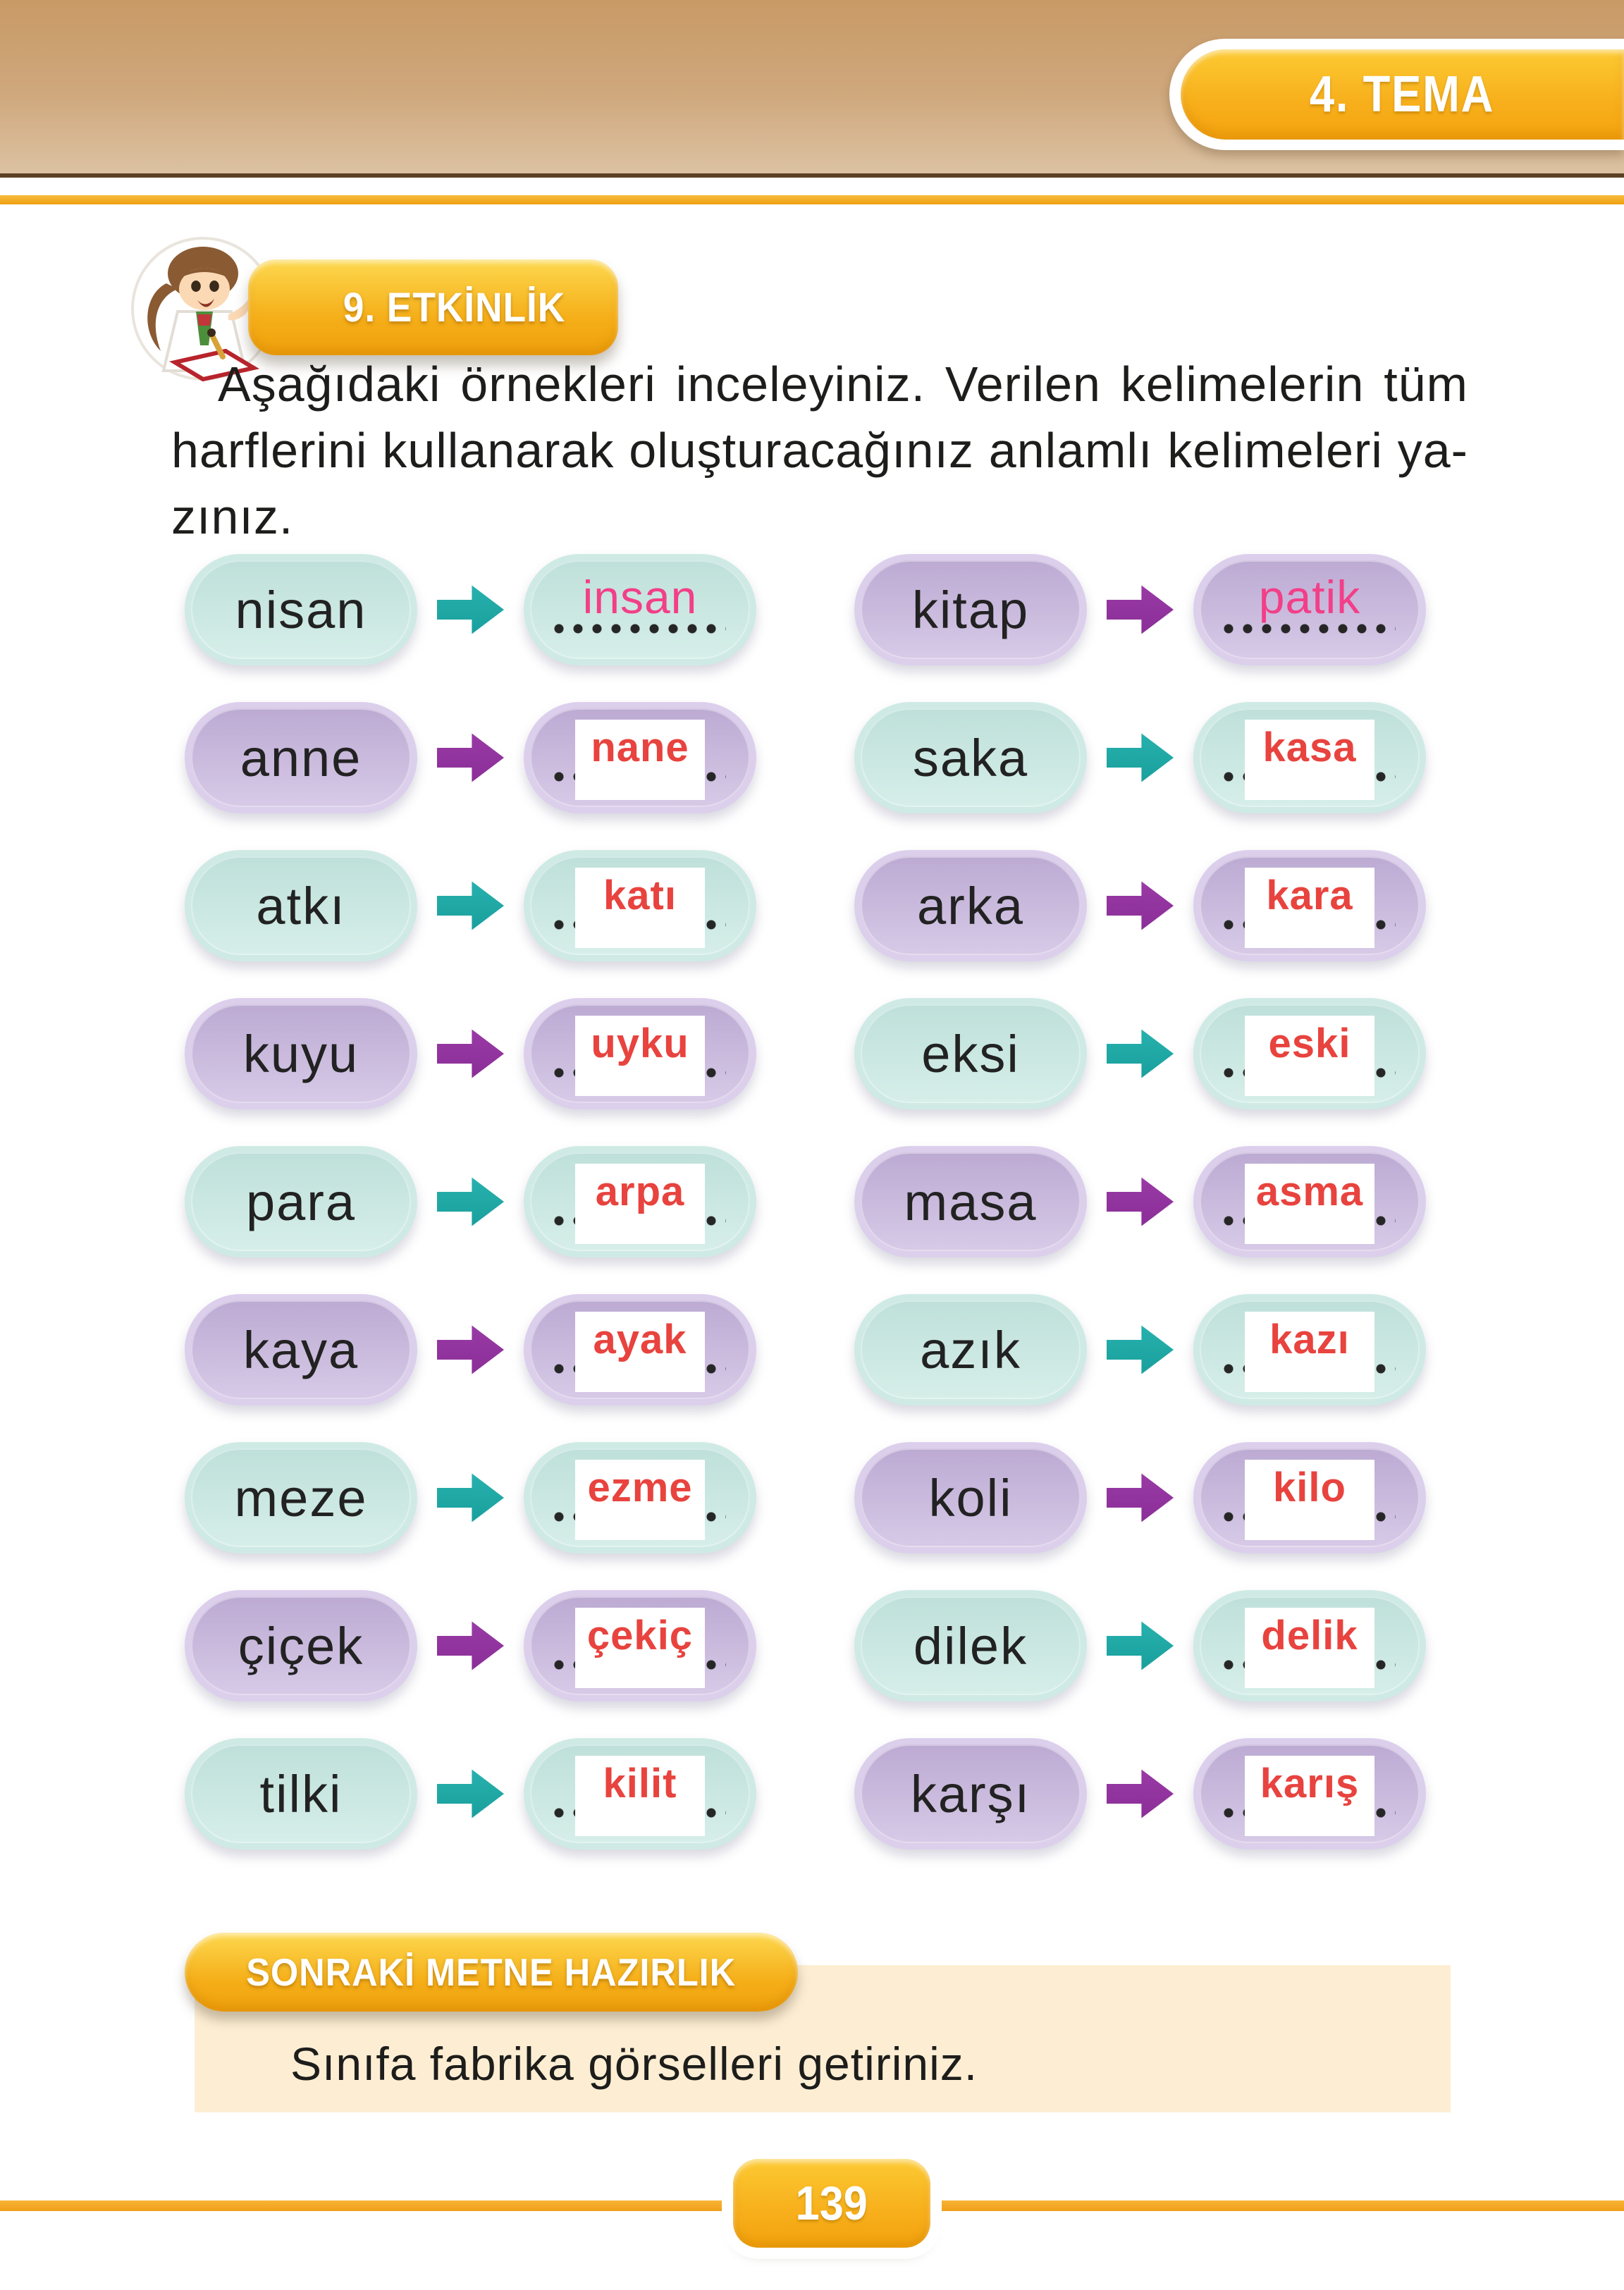  I want to click on answer-word: ezme, so click(640, 1488).